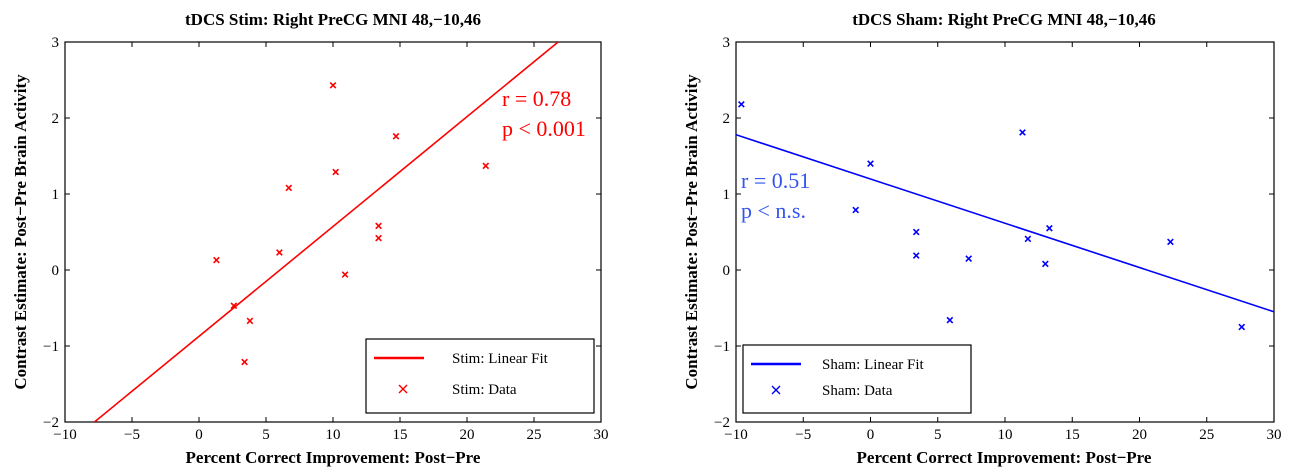  Describe the element at coordinates (534, 435) in the screenshot. I see `stim-x-tick-label: 25` at that location.